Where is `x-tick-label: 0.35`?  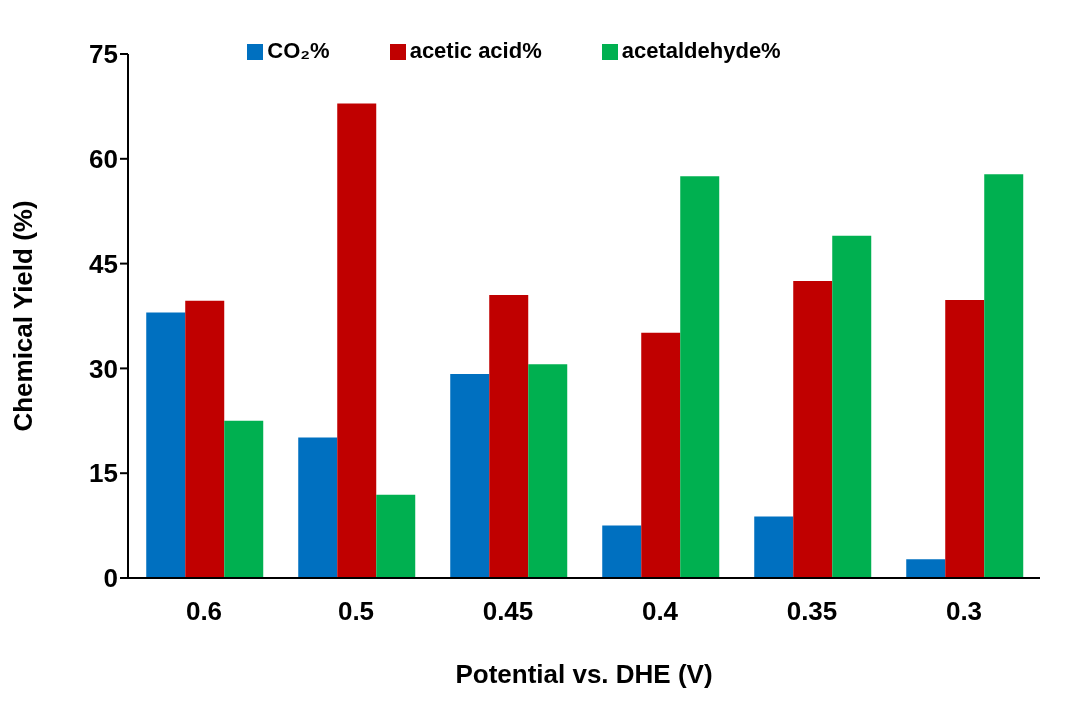
x-tick-label: 0.35 is located at coordinates (812, 611).